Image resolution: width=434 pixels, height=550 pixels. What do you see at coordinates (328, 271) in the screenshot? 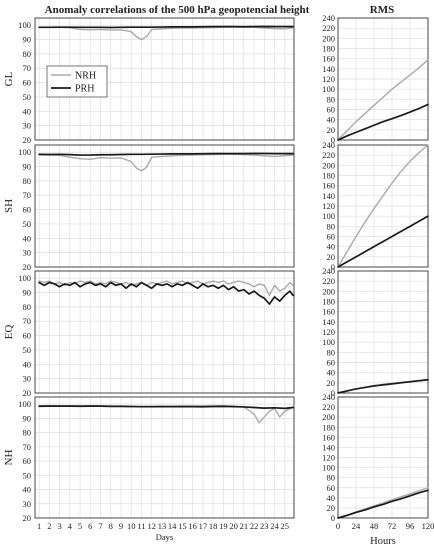
I see `eq-rms-ytick-label: 240` at bounding box center [328, 271].